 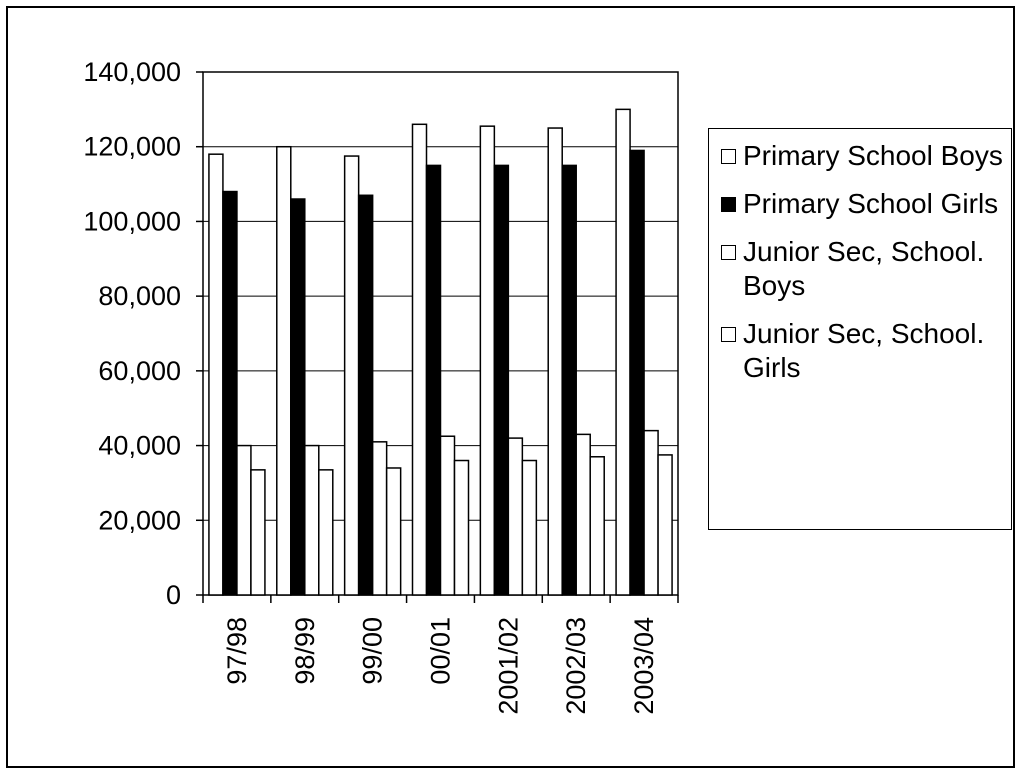 I want to click on y-tick-label: 20,000, so click(x=139, y=520).